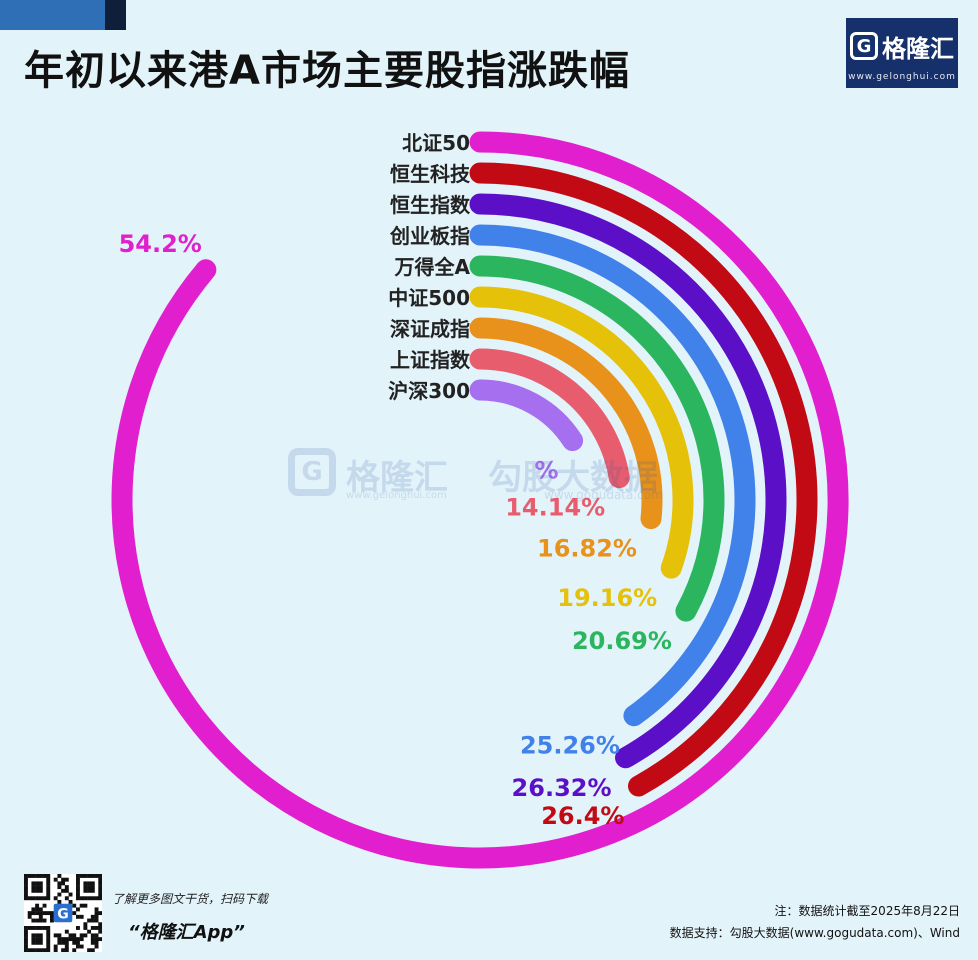  What do you see at coordinates (160, 244) in the screenshot?
I see `value-label: 54.2%` at bounding box center [160, 244].